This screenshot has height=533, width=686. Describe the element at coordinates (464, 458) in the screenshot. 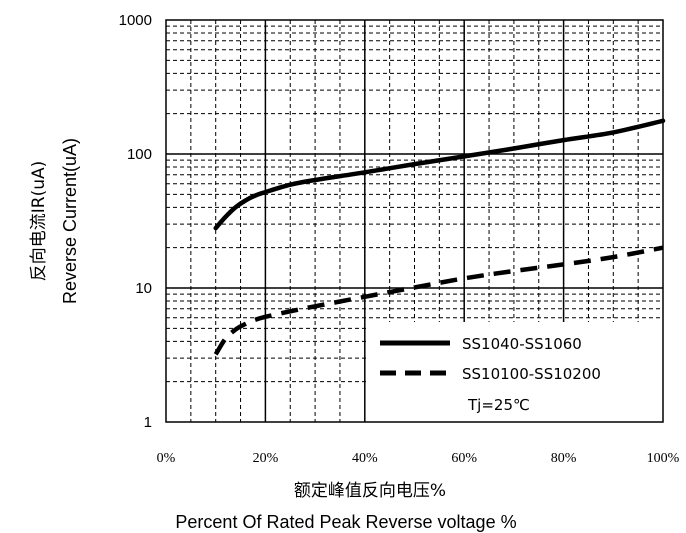

I see `x-tick-label: 60%` at that location.